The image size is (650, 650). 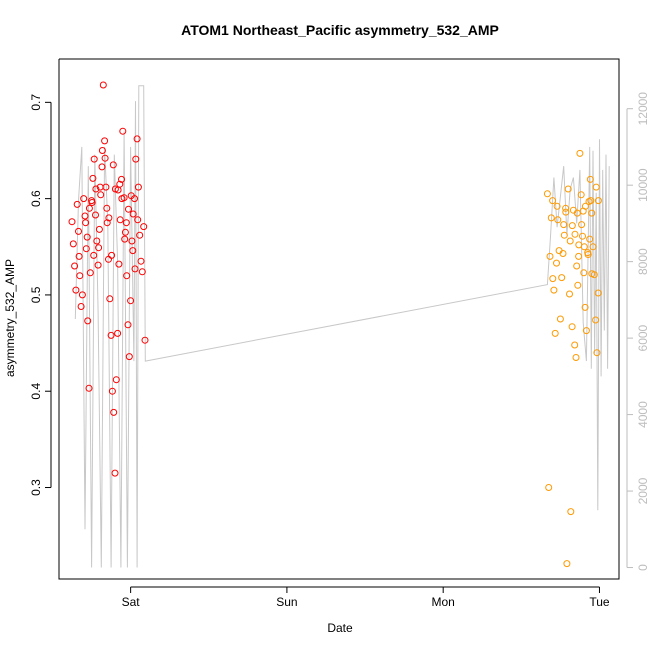 I want to click on y2-tick-label: 8000, so click(x=643, y=261).